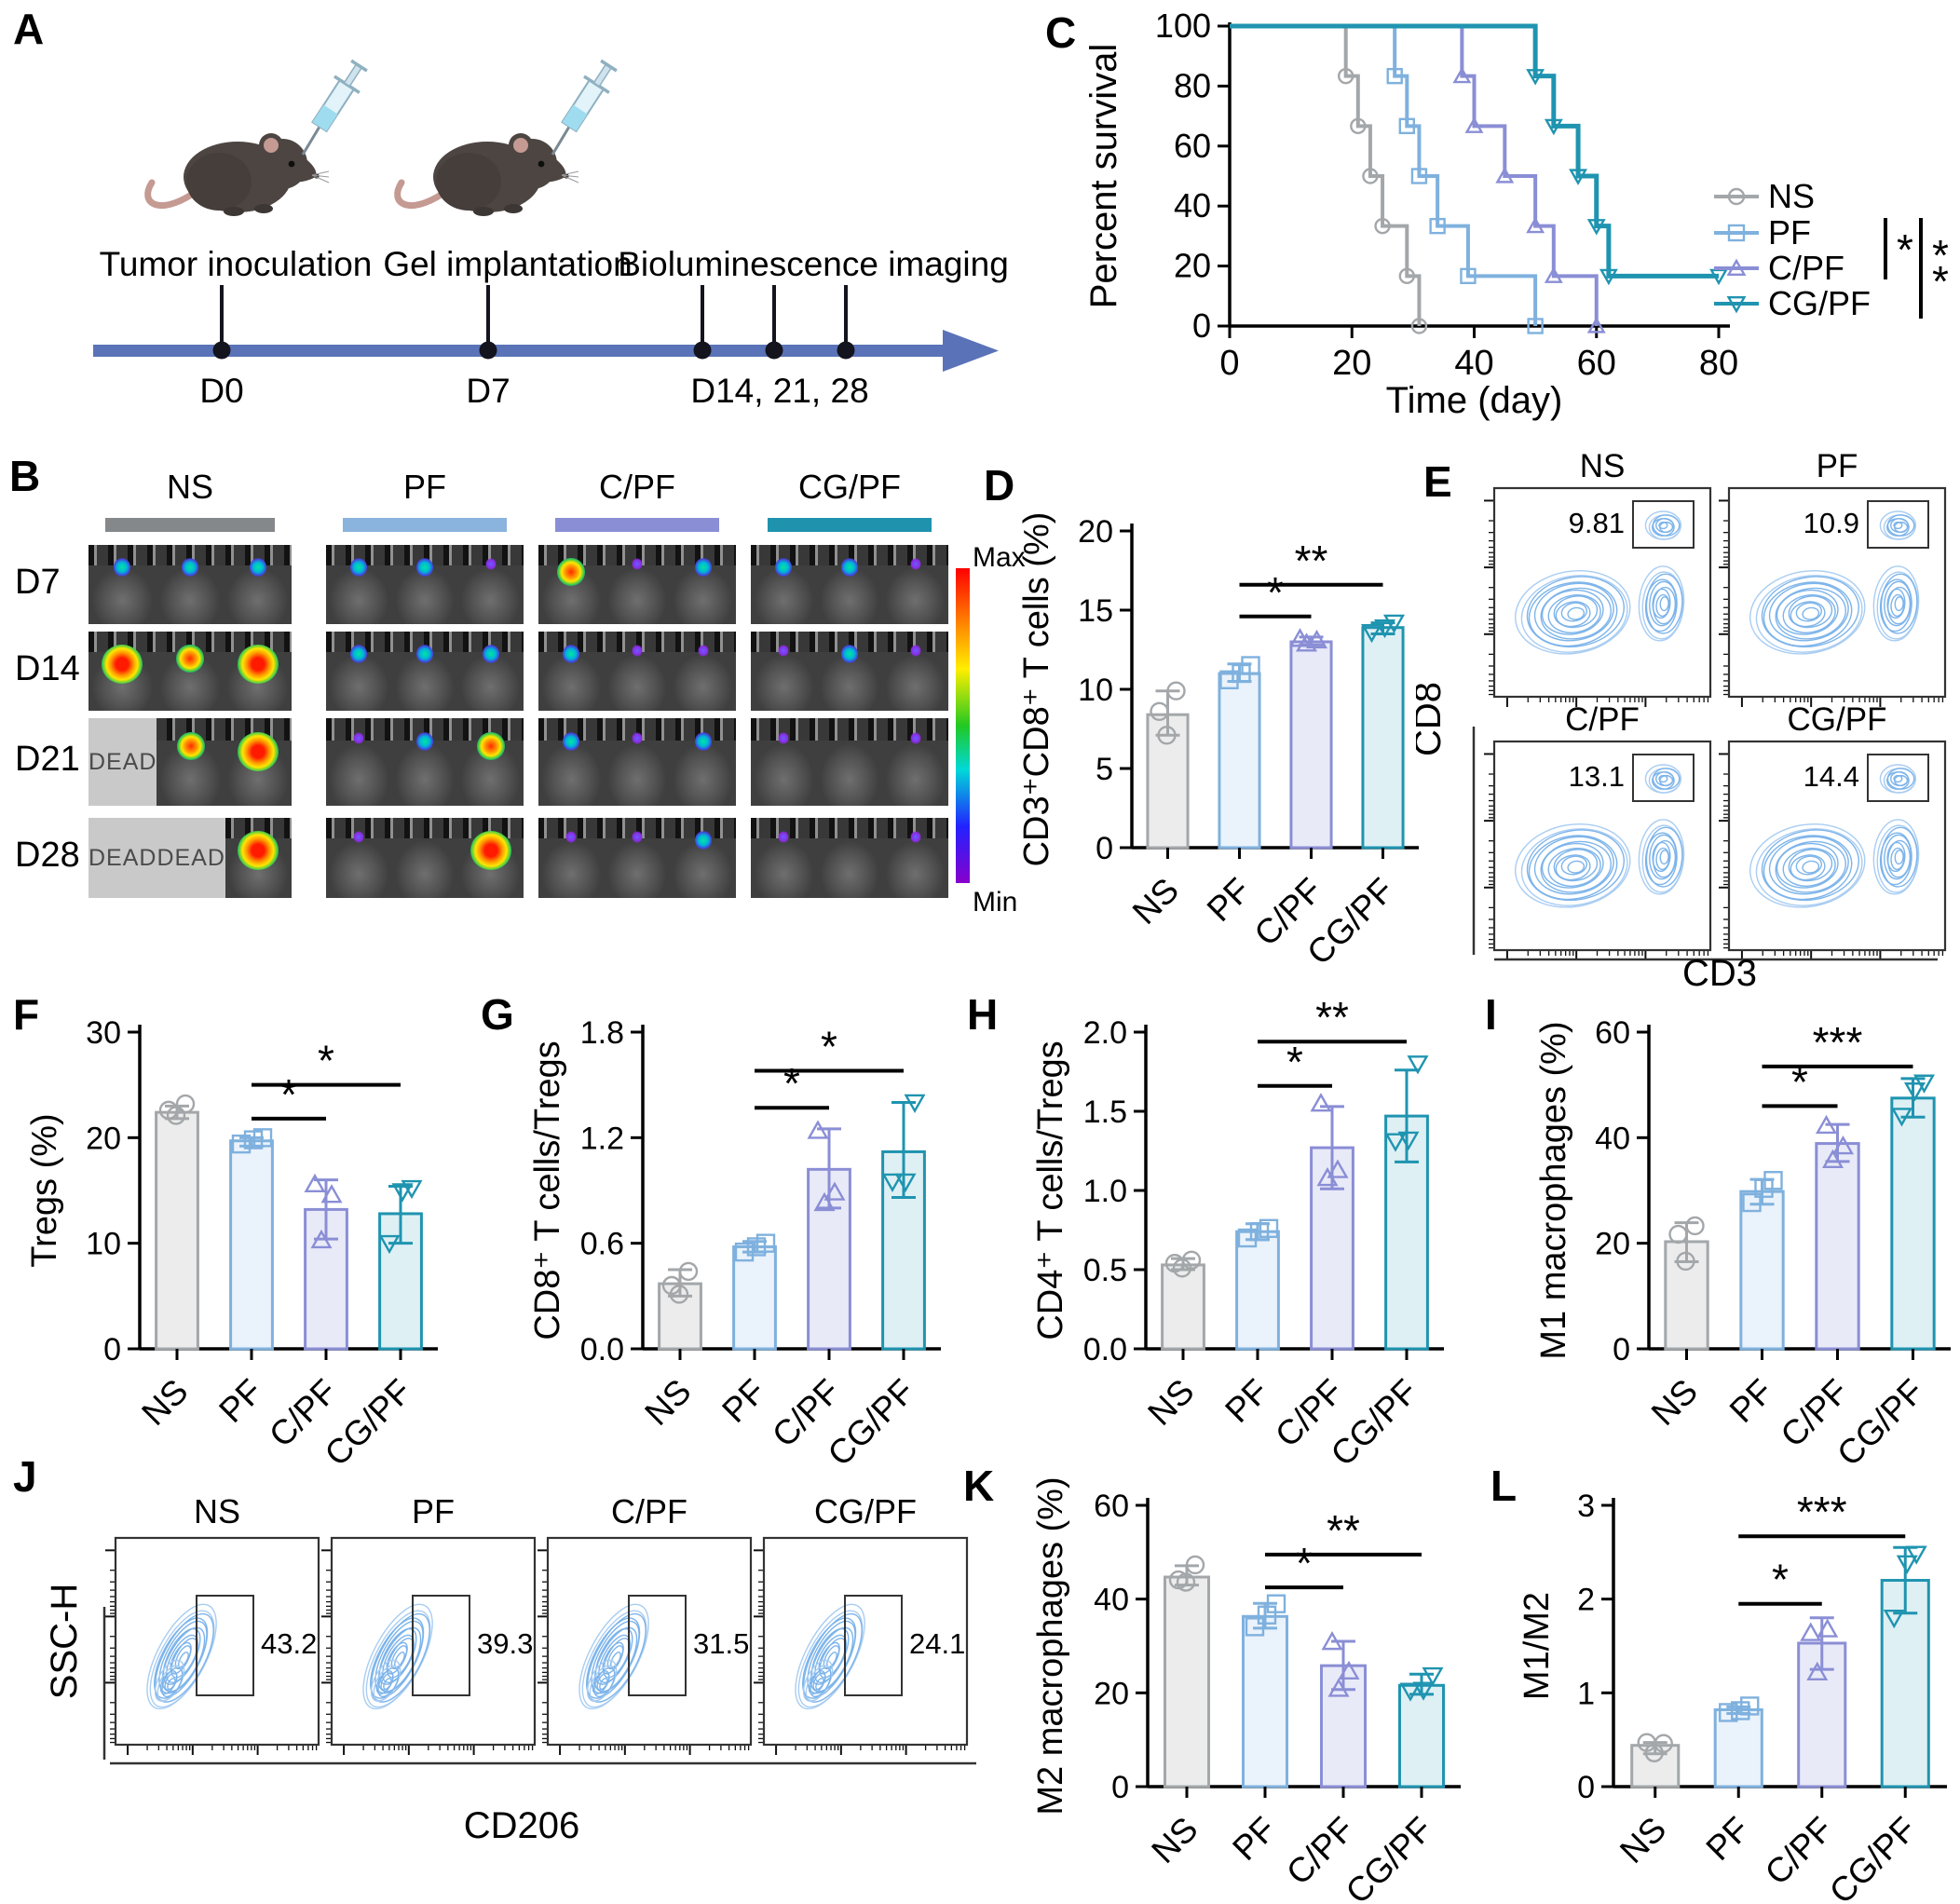  What do you see at coordinates (103, 1033) in the screenshot?
I see `y-tick-label: 30` at bounding box center [103, 1033].